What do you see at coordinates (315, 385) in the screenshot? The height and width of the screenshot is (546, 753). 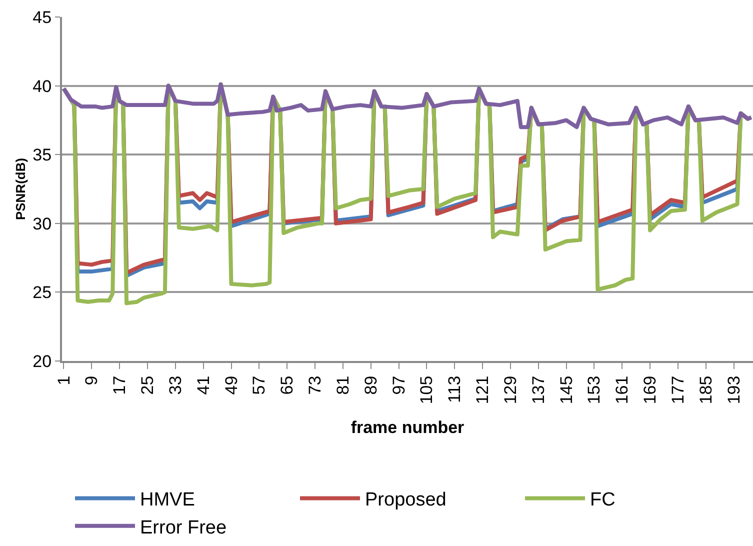 I see `x-tick-label: 73` at bounding box center [315, 385].